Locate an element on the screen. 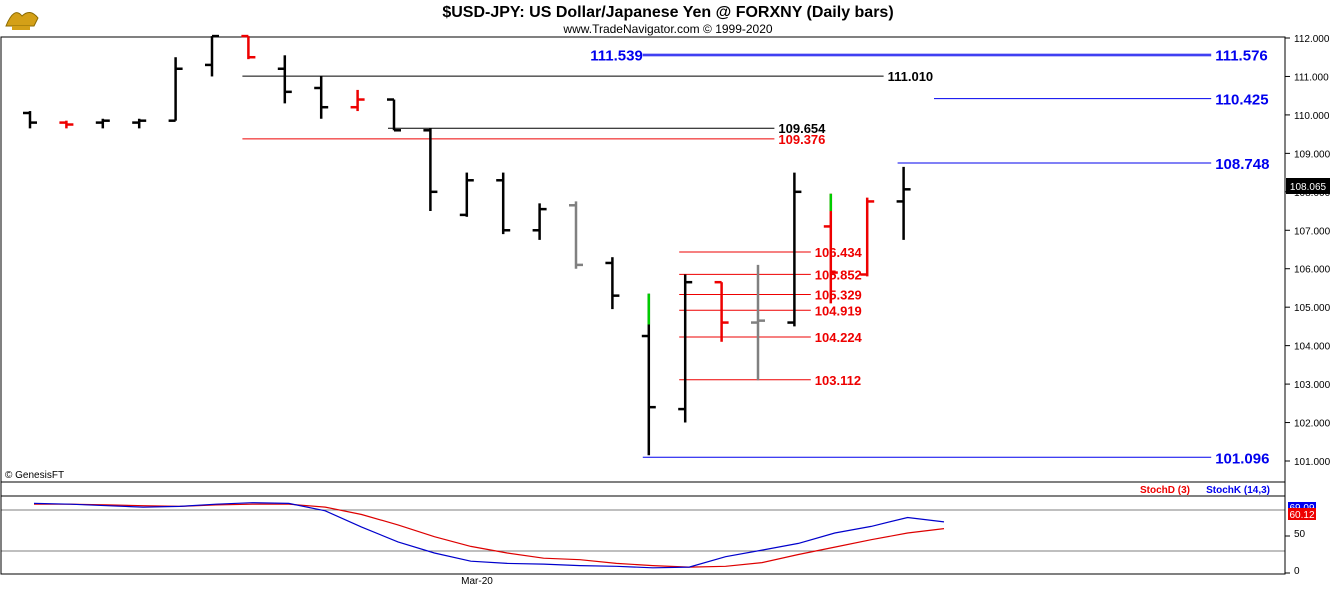  level-label: 110.425 is located at coordinates (1241, 100).